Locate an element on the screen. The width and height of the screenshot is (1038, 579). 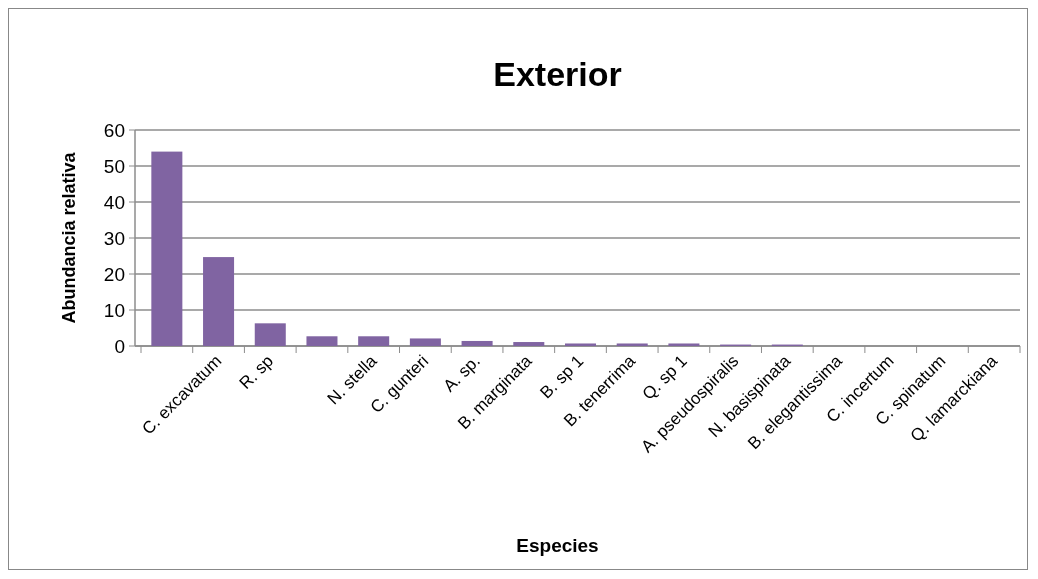
y-tick-label: 0 is located at coordinates (119, 346).